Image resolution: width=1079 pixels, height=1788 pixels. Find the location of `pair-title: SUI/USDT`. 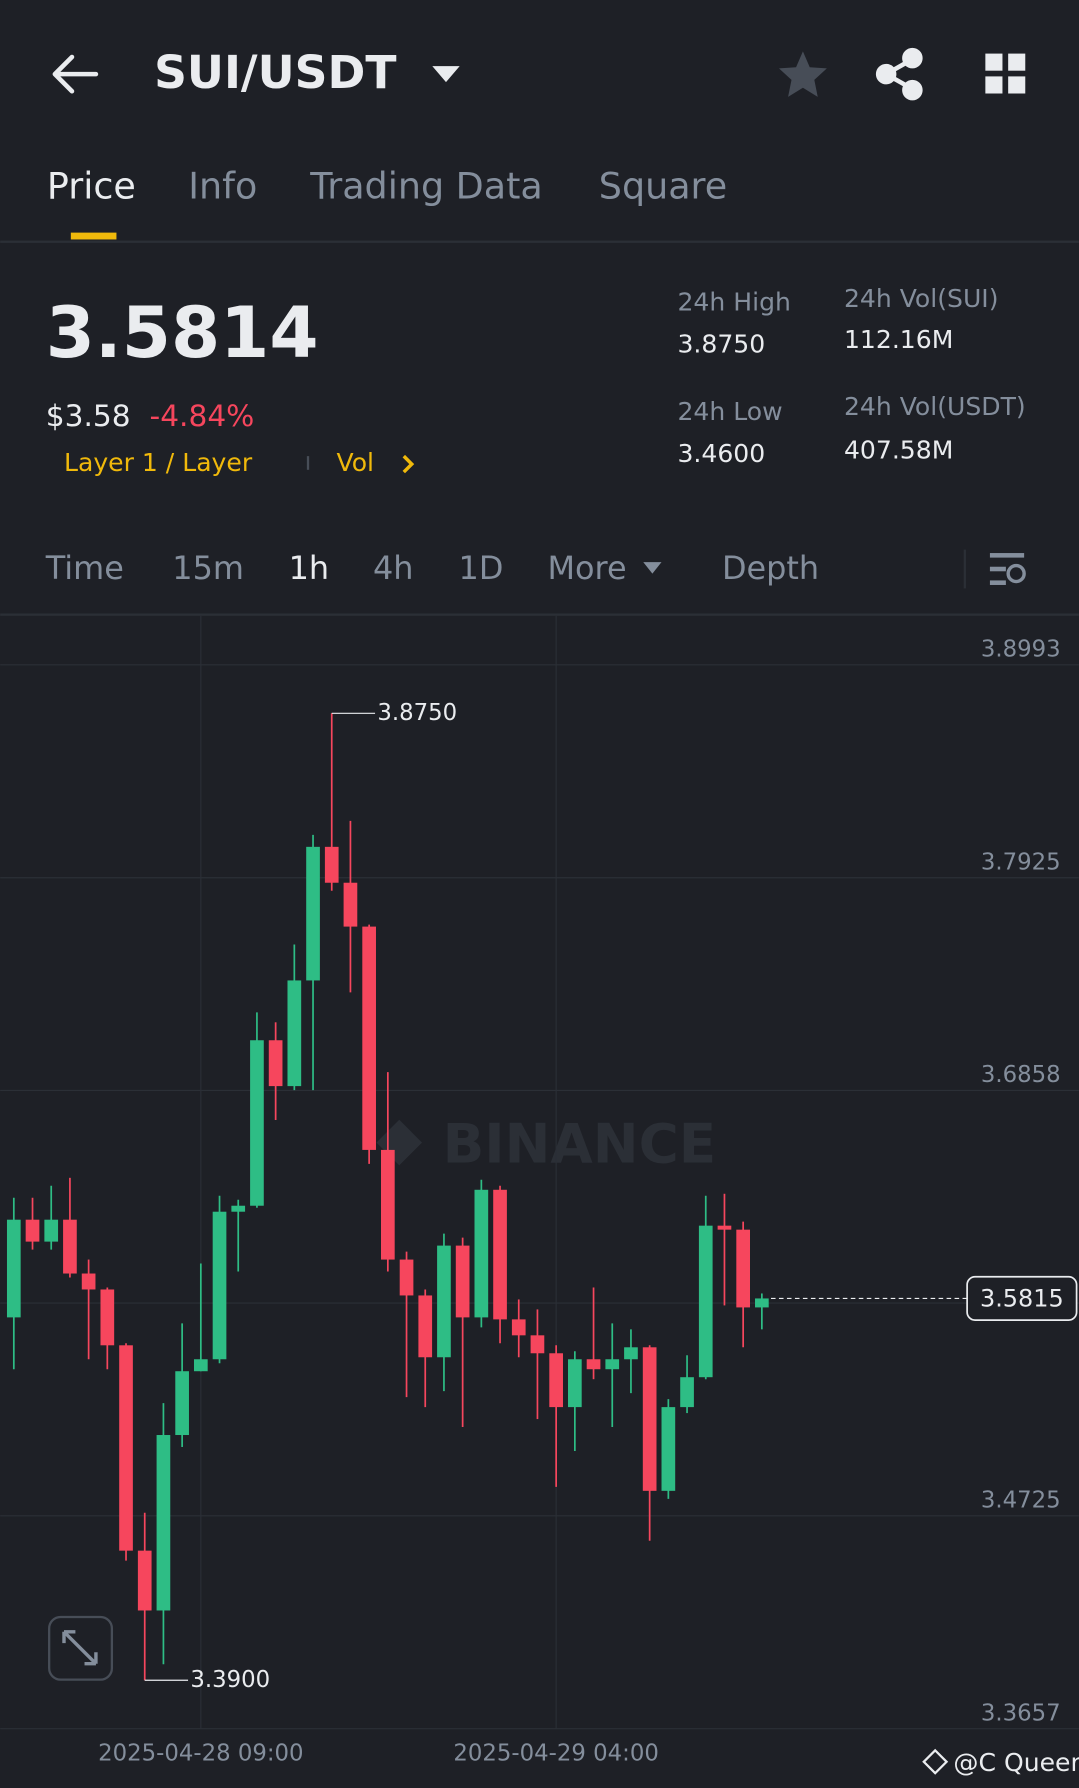

pair-title: SUI/USDT is located at coordinates (275, 72).